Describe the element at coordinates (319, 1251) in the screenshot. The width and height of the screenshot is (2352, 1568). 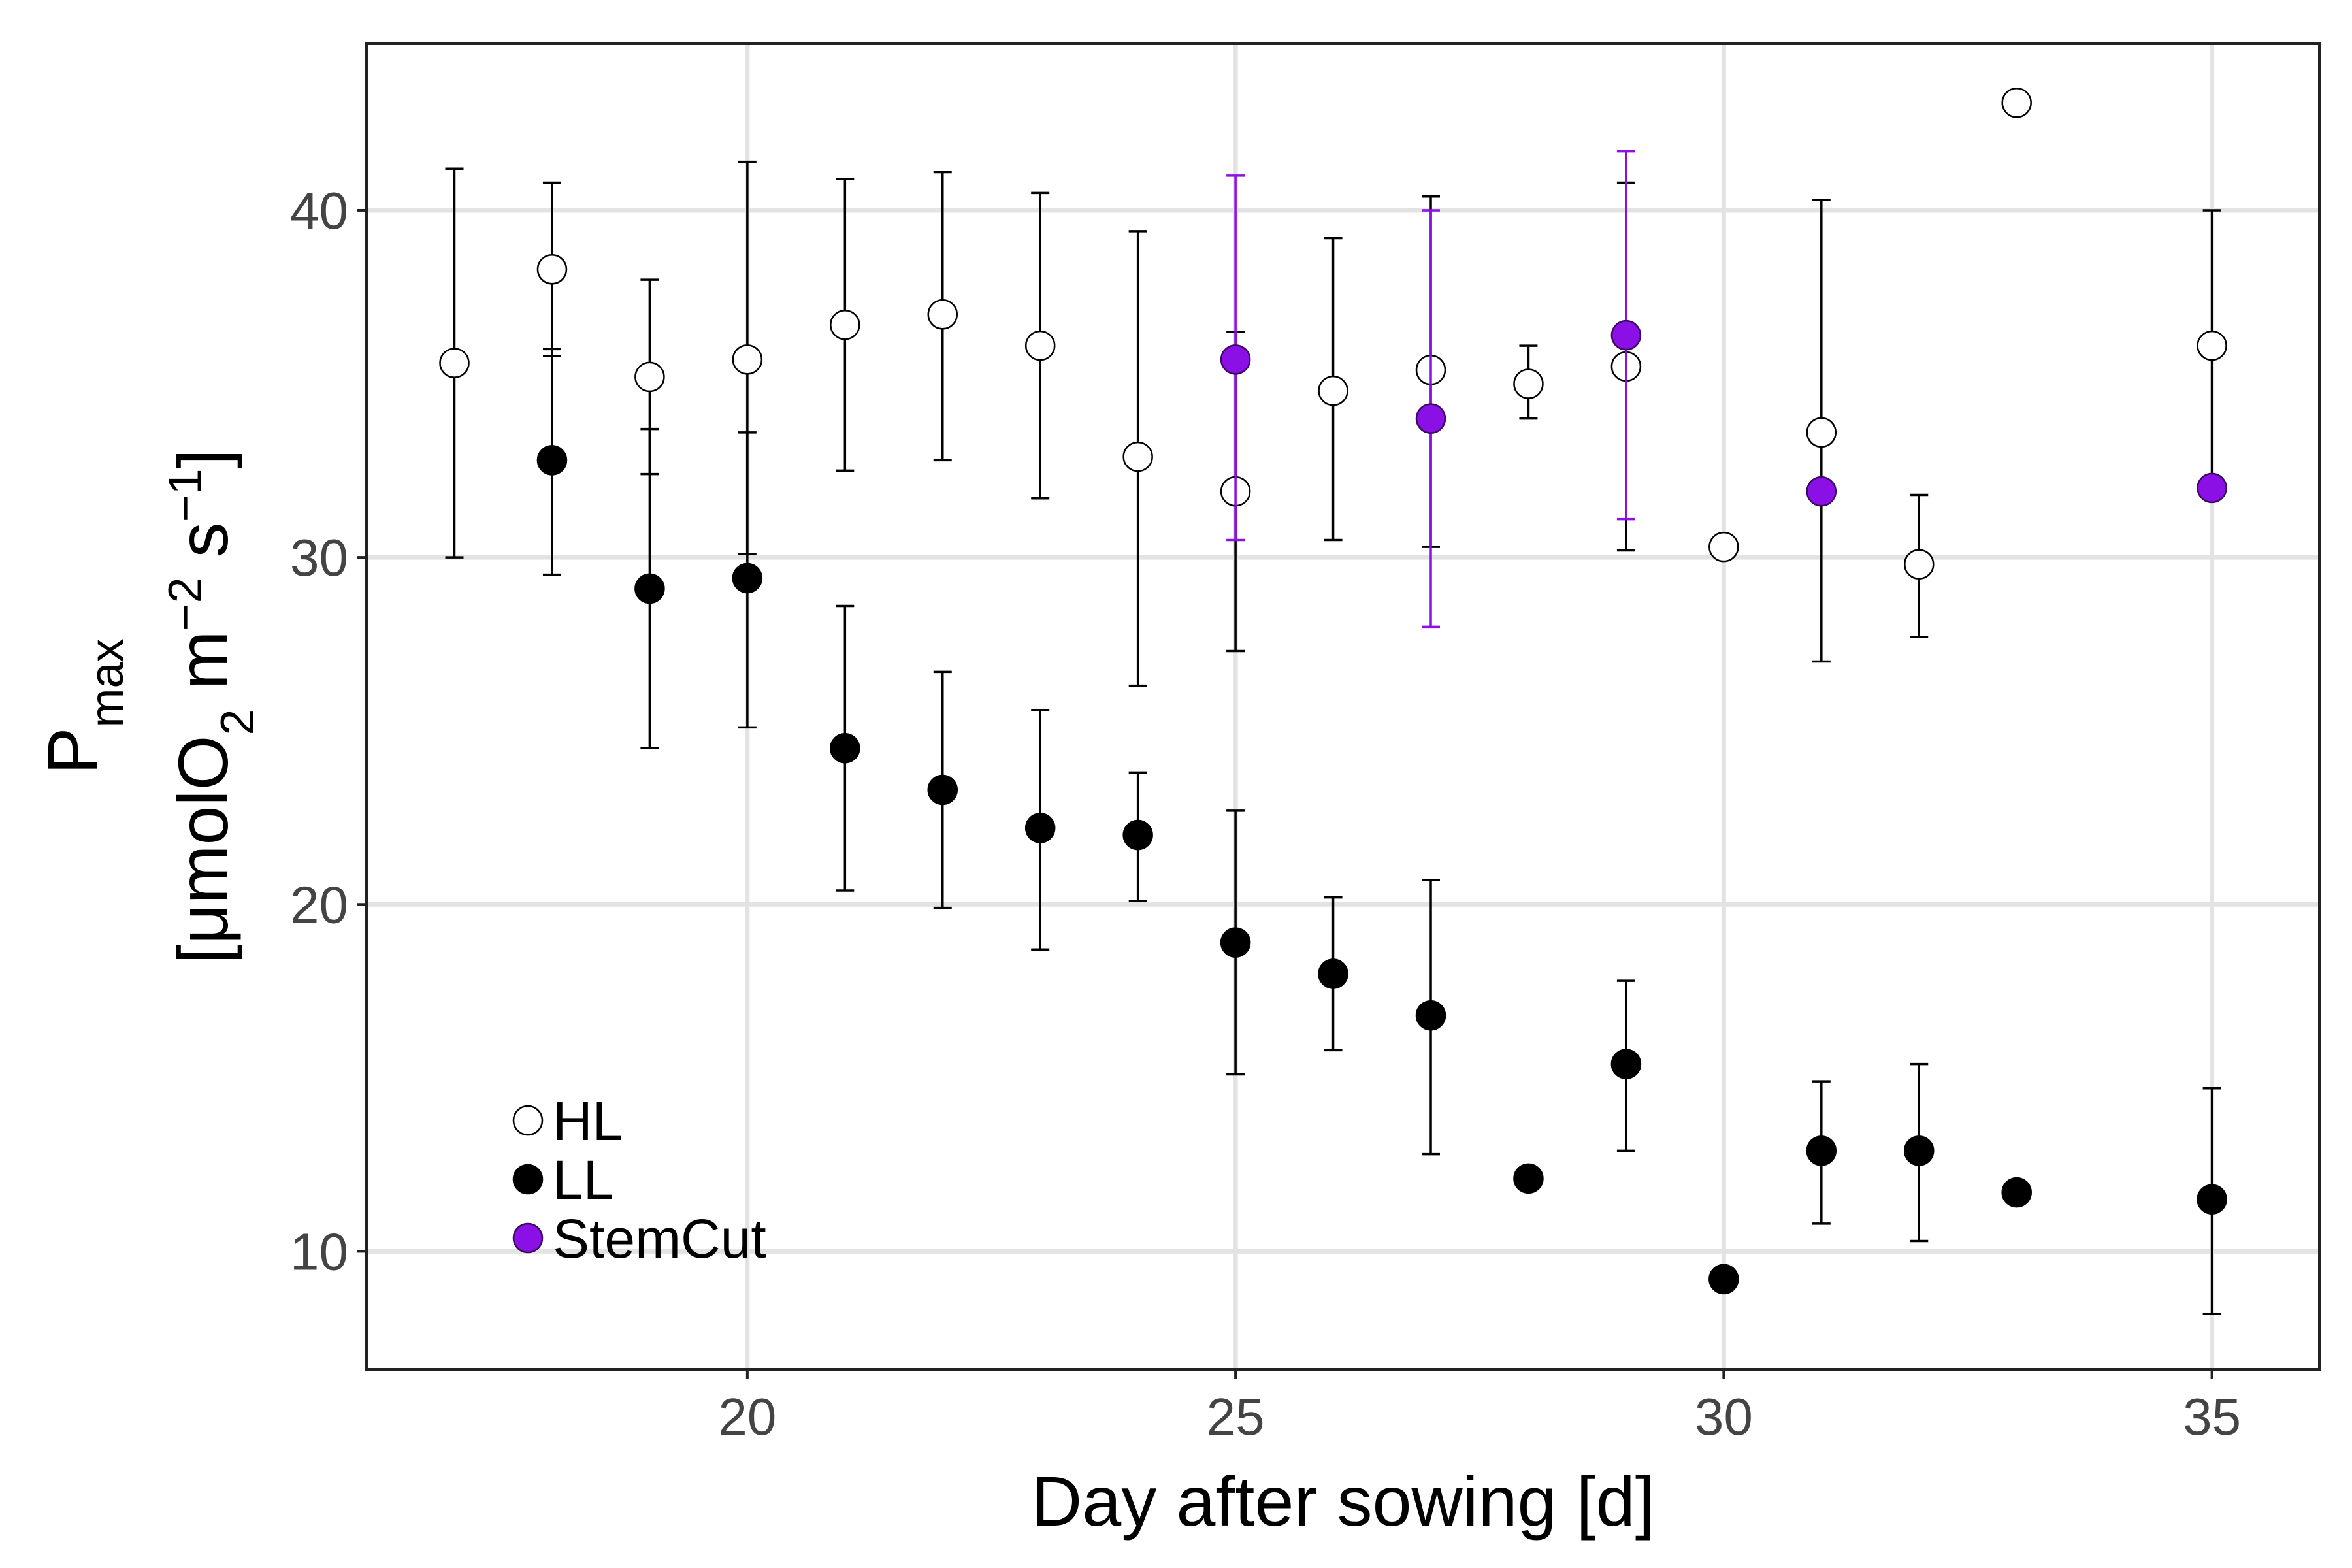
I see `y-tick-label: 10` at that location.